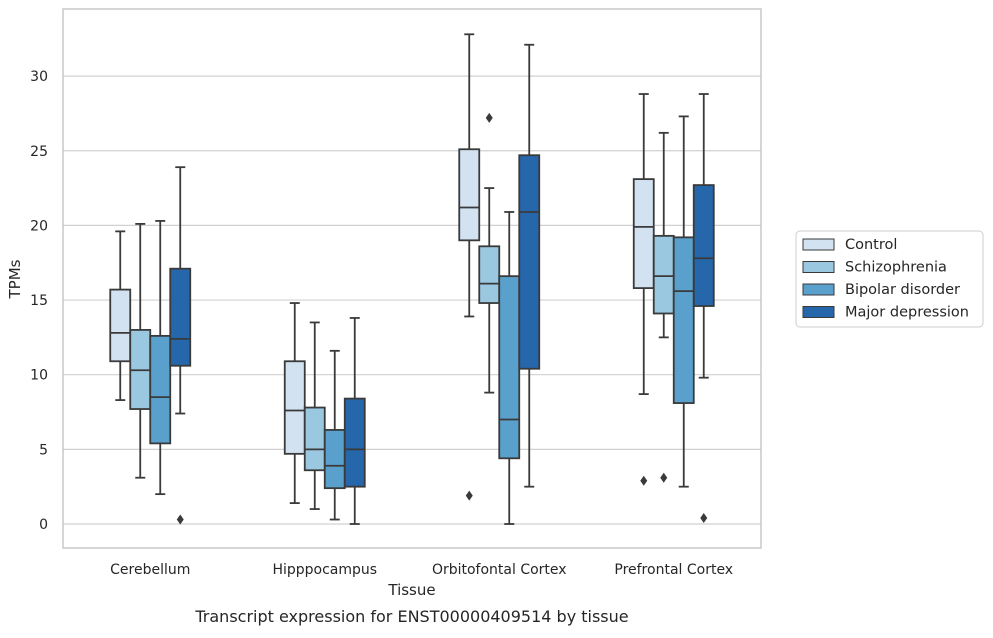 This screenshot has height=638, width=993. I want to click on x-tick-label: Cerebellum, so click(150, 570).